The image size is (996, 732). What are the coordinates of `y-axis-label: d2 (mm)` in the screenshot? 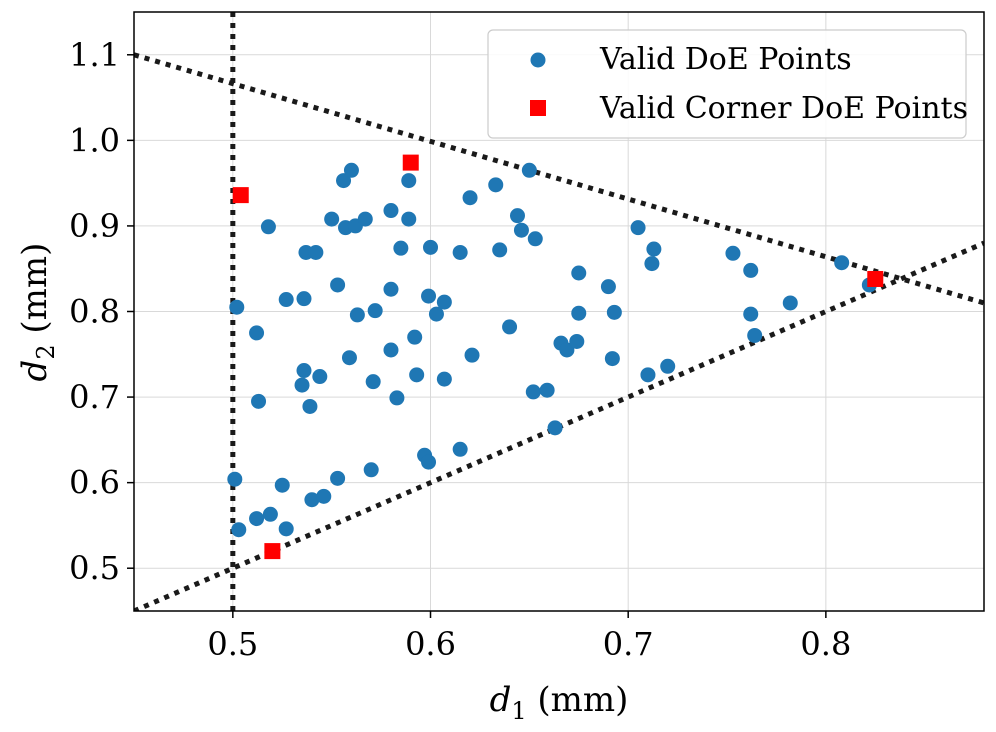 It's located at (37, 312).